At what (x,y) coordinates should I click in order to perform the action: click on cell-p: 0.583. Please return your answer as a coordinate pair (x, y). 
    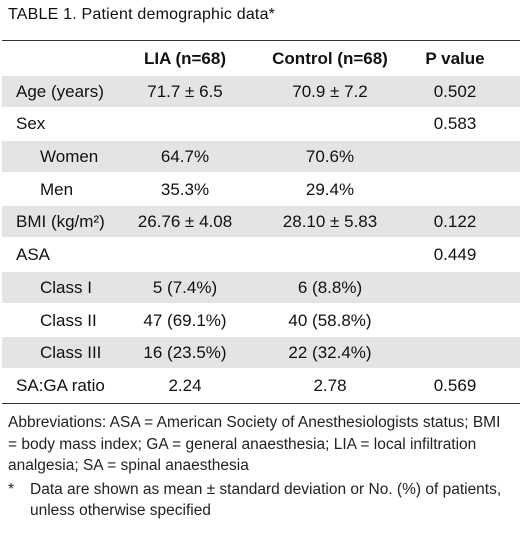
    Looking at the image, I should click on (455, 124).